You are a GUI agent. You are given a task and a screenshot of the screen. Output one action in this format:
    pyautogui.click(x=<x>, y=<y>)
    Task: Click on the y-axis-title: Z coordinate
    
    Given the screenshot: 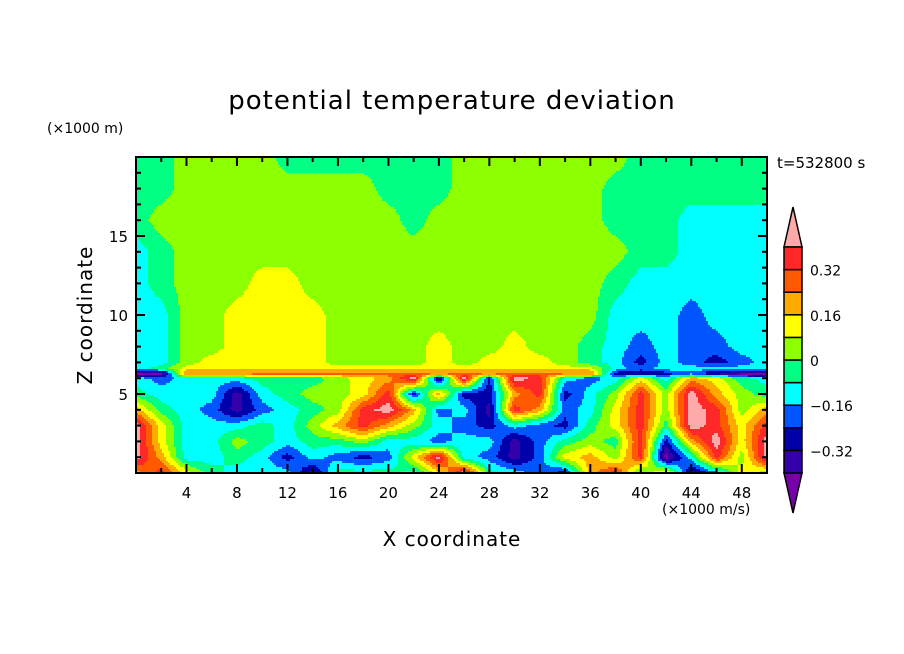 What is the action you would take?
    pyautogui.click(x=85, y=315)
    